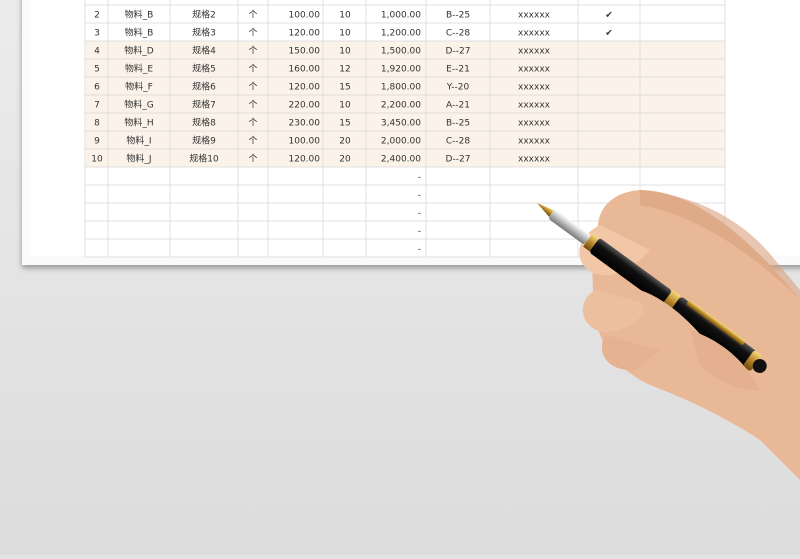  I want to click on cell-spec: 规格9, so click(204, 141).